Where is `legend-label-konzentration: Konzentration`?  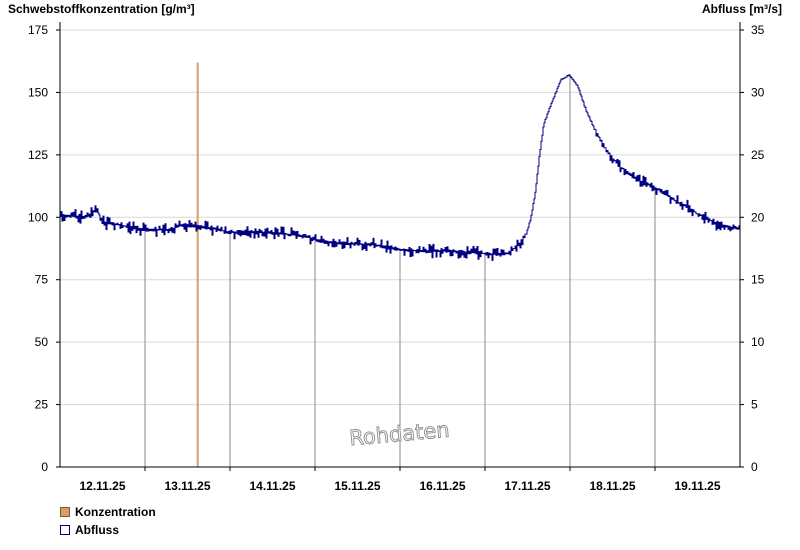
legend-label-konzentration: Konzentration is located at coordinates (115, 512).